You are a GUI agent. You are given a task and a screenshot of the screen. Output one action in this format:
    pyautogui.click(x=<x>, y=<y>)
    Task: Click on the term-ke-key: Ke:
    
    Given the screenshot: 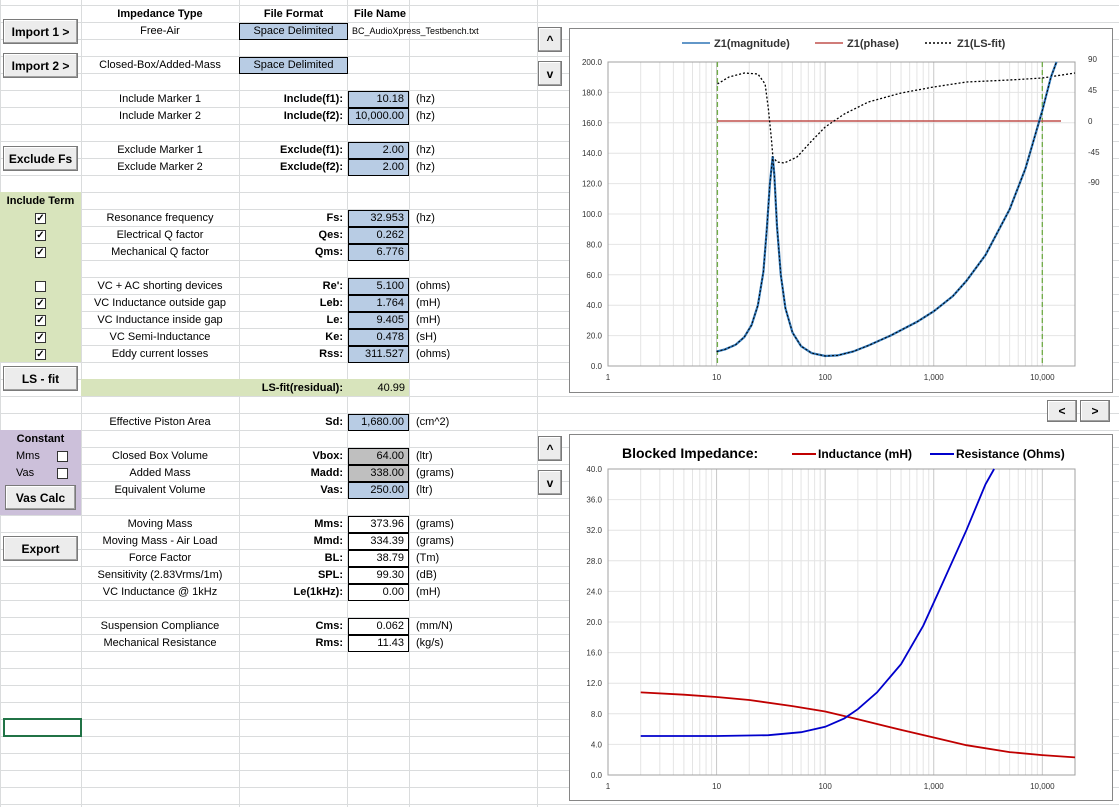 What is the action you would take?
    pyautogui.click(x=334, y=337)
    